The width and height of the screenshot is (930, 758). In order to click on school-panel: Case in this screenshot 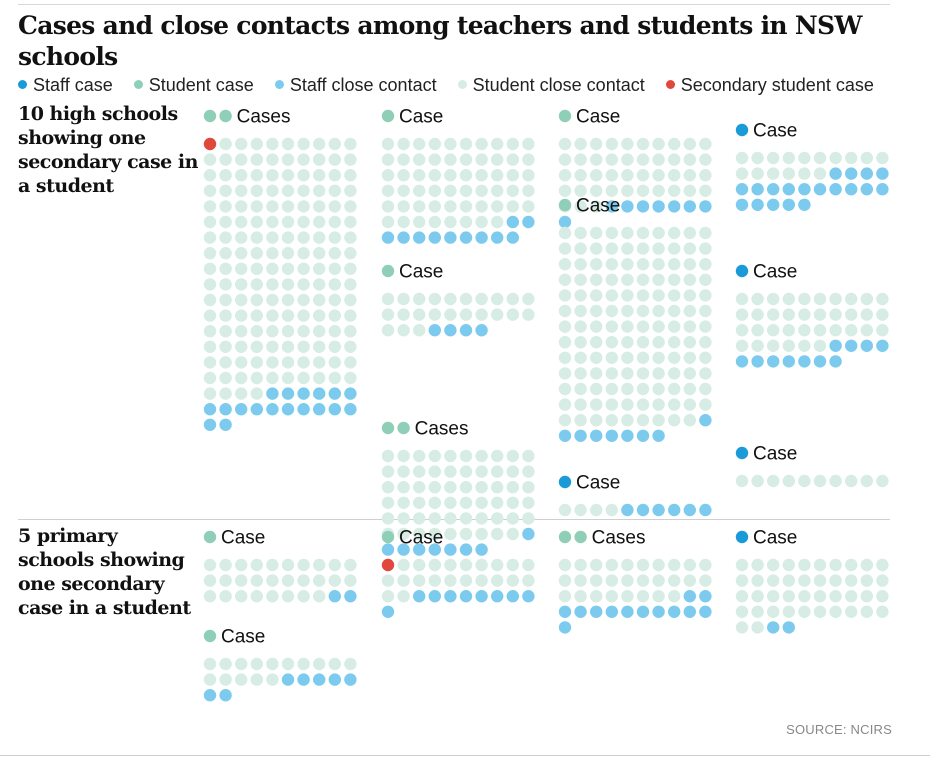, I will do `click(458, 573)`.